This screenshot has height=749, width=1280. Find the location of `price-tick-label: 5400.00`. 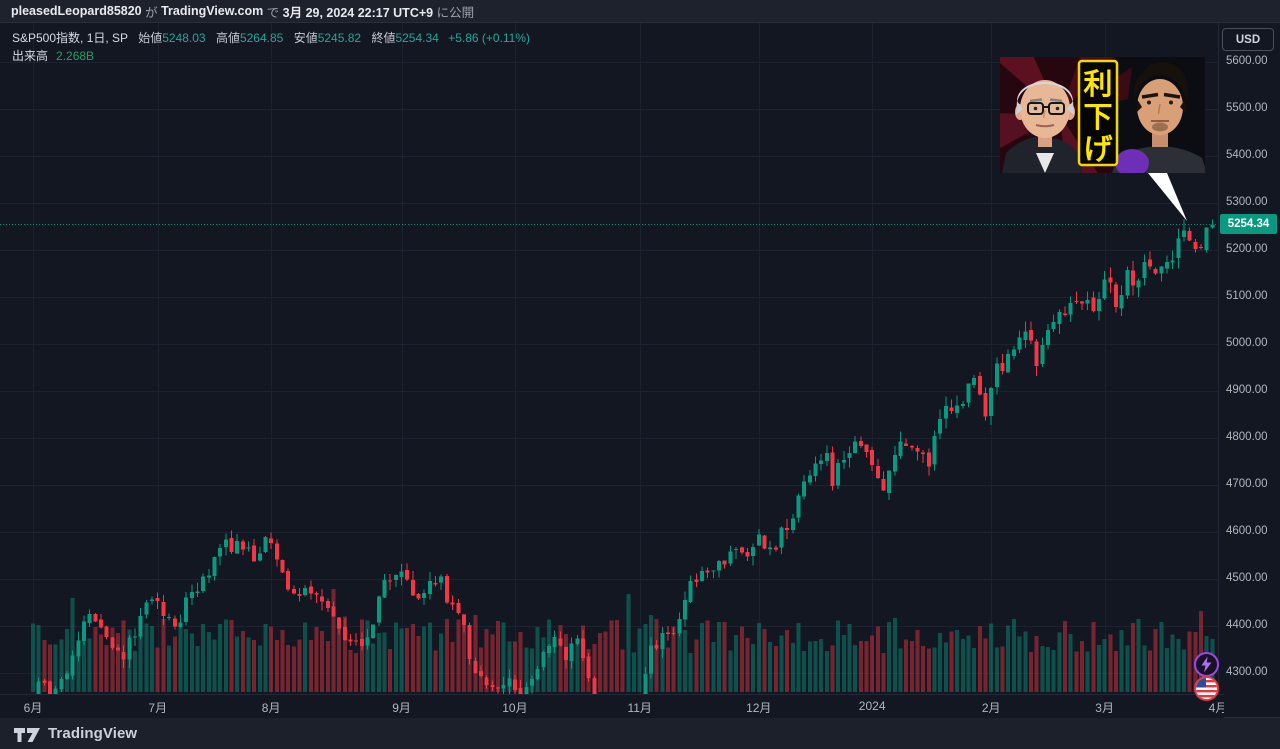

price-tick-label: 5400.00 is located at coordinates (1247, 155).